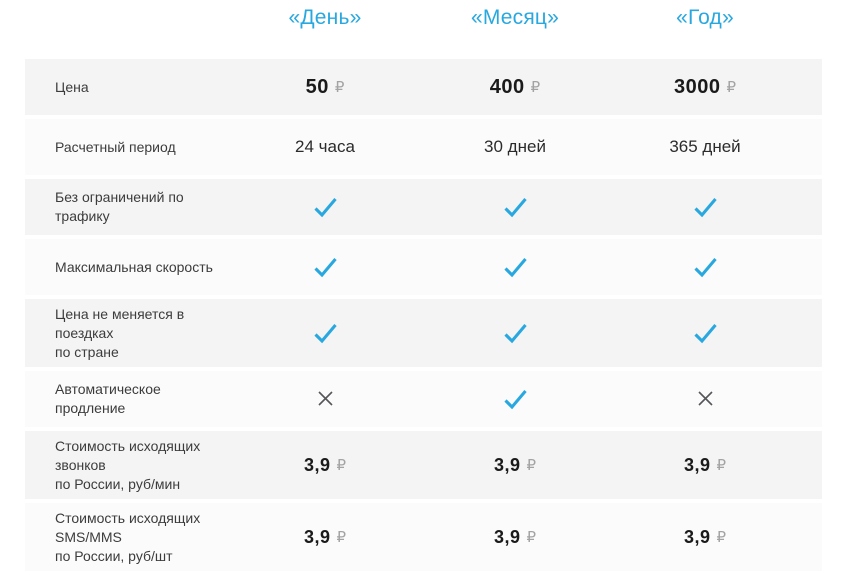 Image resolution: width=850 pixels, height=578 pixels. What do you see at coordinates (115, 146) in the screenshot?
I see `row-label: Расчетный период` at bounding box center [115, 146].